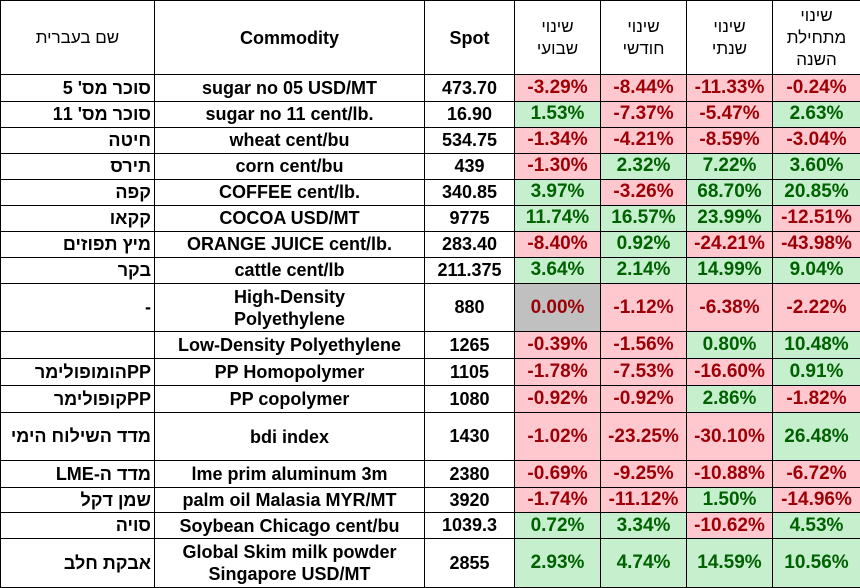  What do you see at coordinates (289, 114) in the screenshot?
I see `commodity-name-line: sugar no 11 cent/lb.` at bounding box center [289, 114].